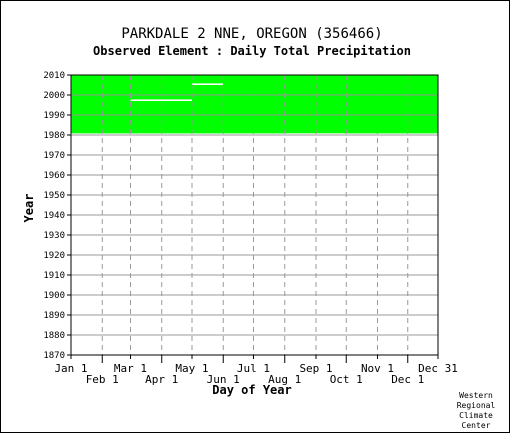  What do you see at coordinates (54, 336) in the screenshot?
I see `y-tick-label-1880: 1880` at bounding box center [54, 336].